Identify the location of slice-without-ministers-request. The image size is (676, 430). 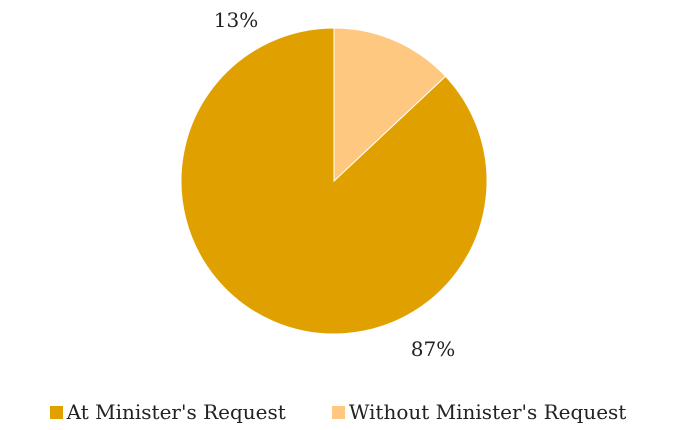
(390, 105).